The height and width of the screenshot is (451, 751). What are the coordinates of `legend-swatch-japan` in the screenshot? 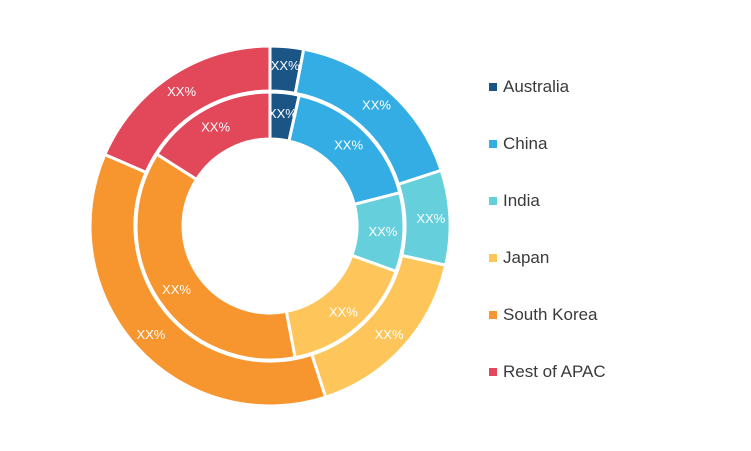 It's located at (493, 258).